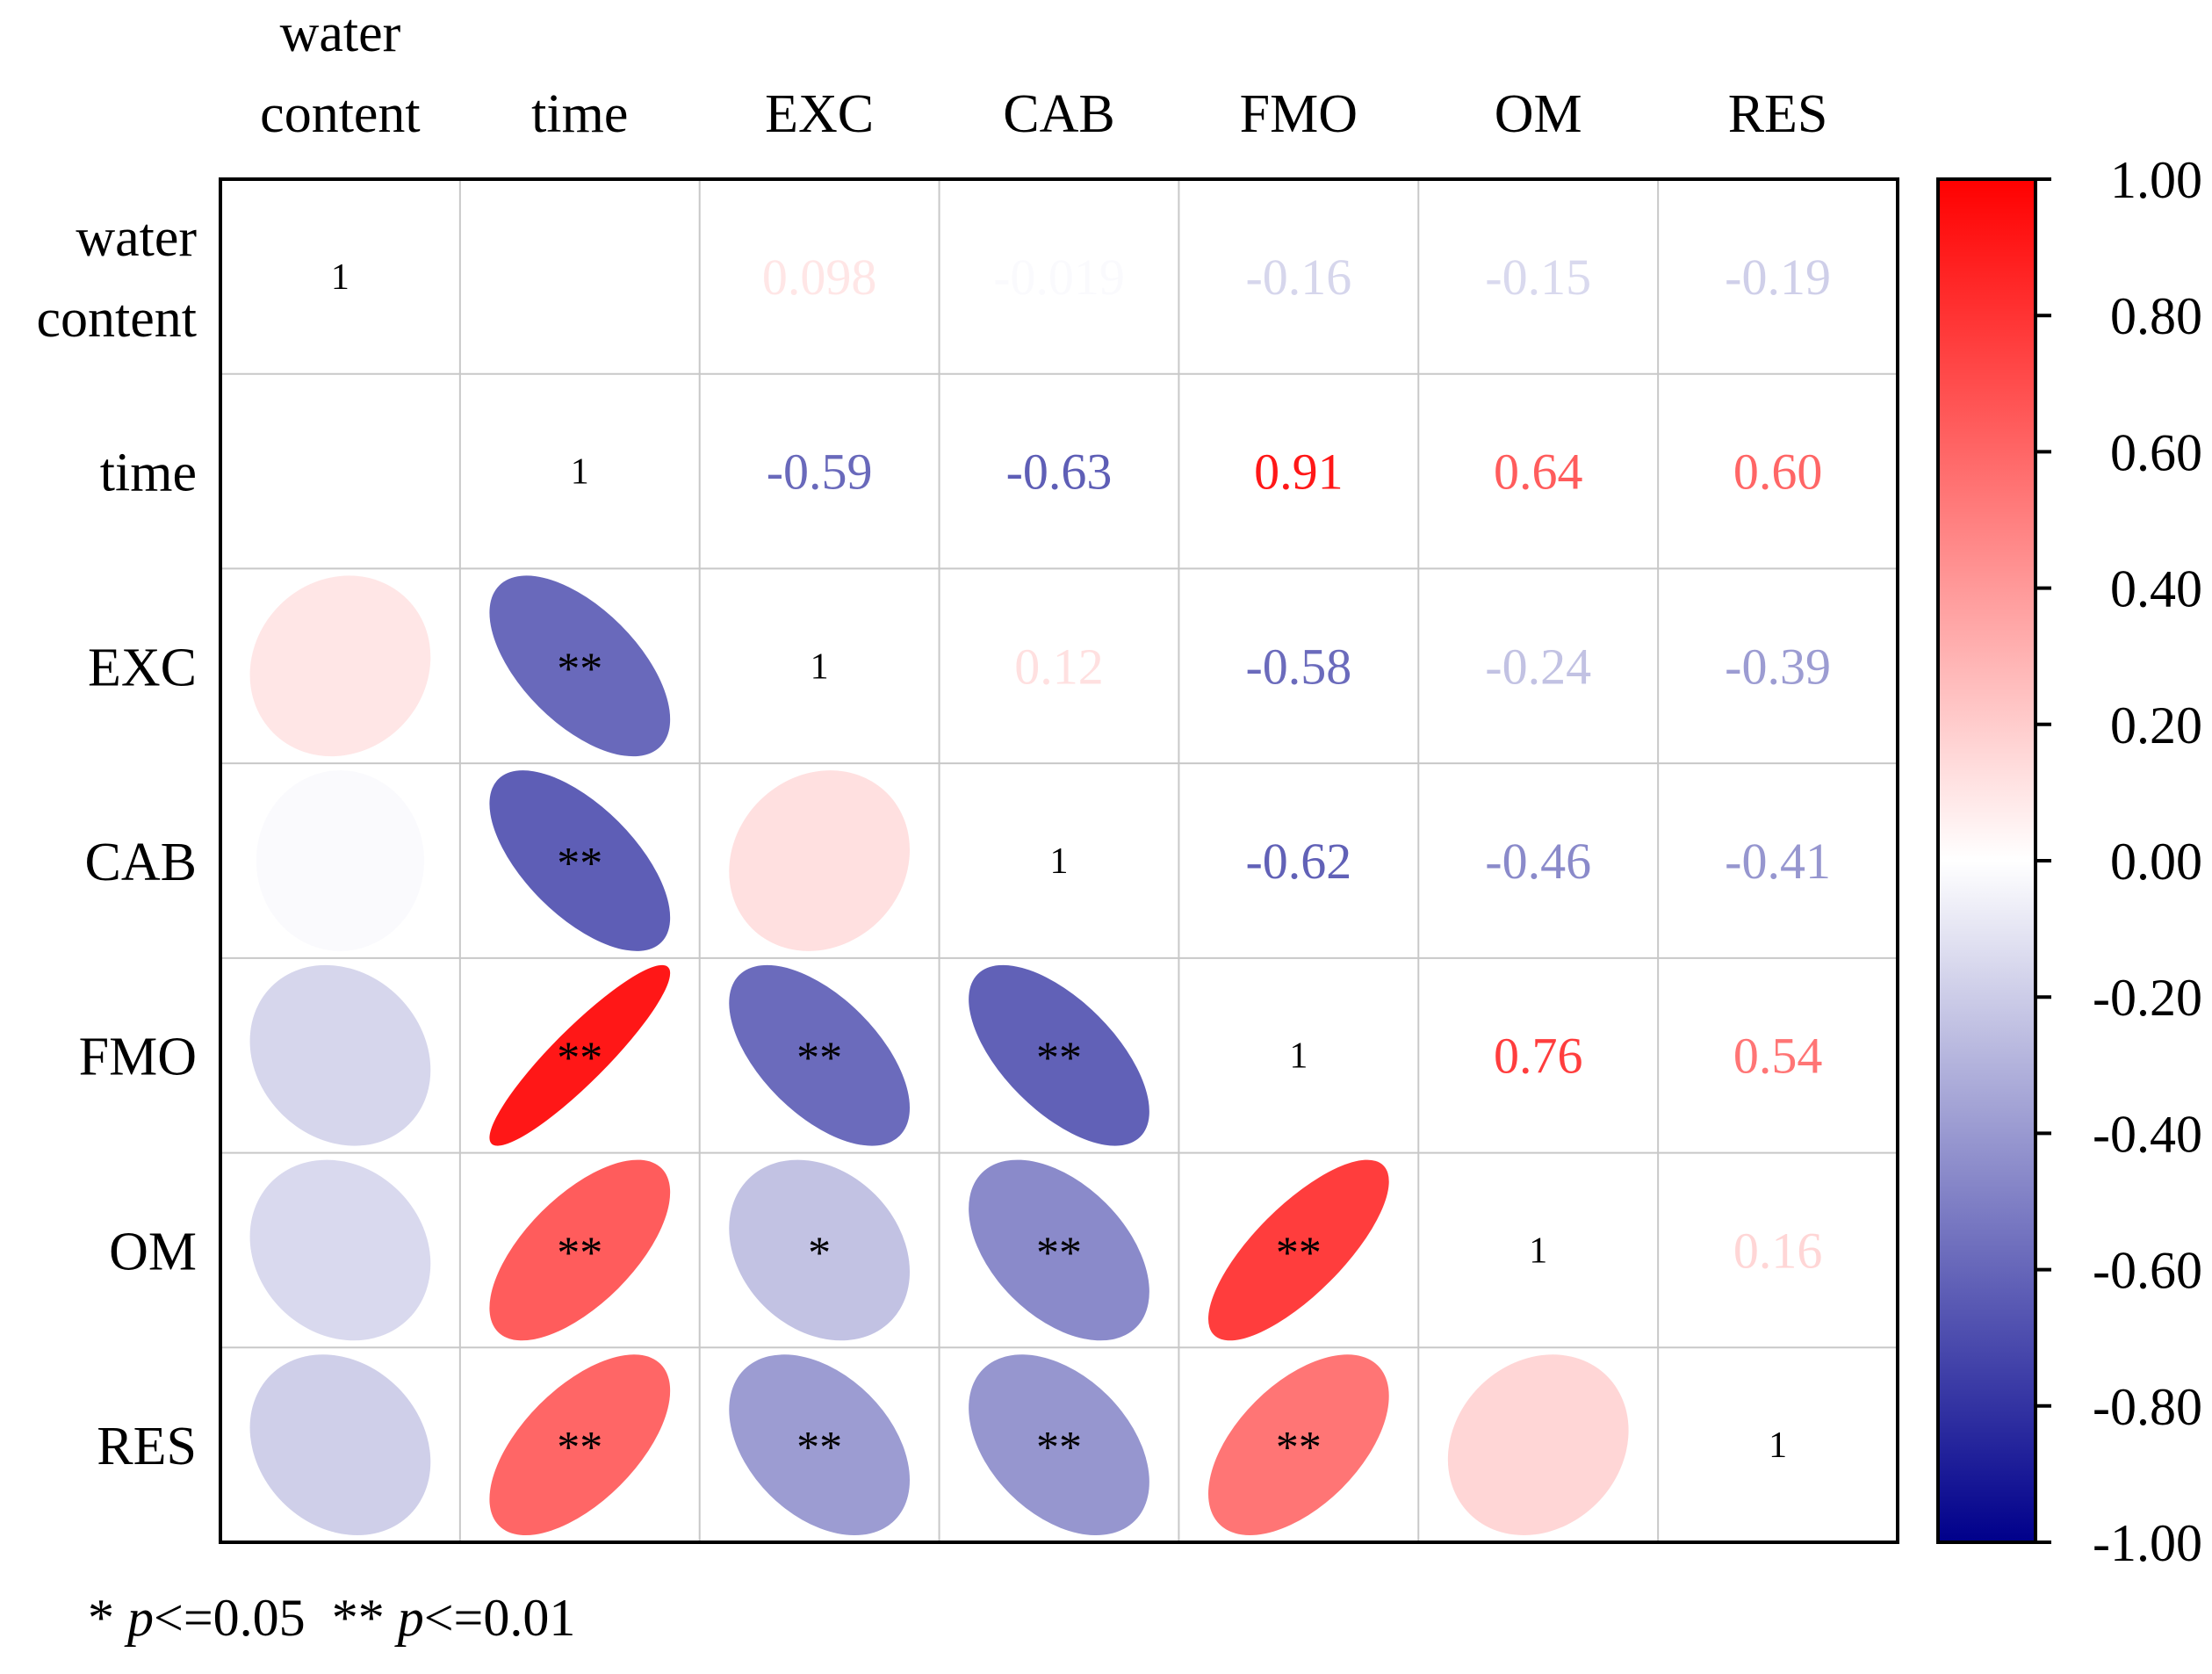 The image size is (2212, 1674). What do you see at coordinates (1778, 472) in the screenshot?
I see `corr-value: 0.60` at bounding box center [1778, 472].